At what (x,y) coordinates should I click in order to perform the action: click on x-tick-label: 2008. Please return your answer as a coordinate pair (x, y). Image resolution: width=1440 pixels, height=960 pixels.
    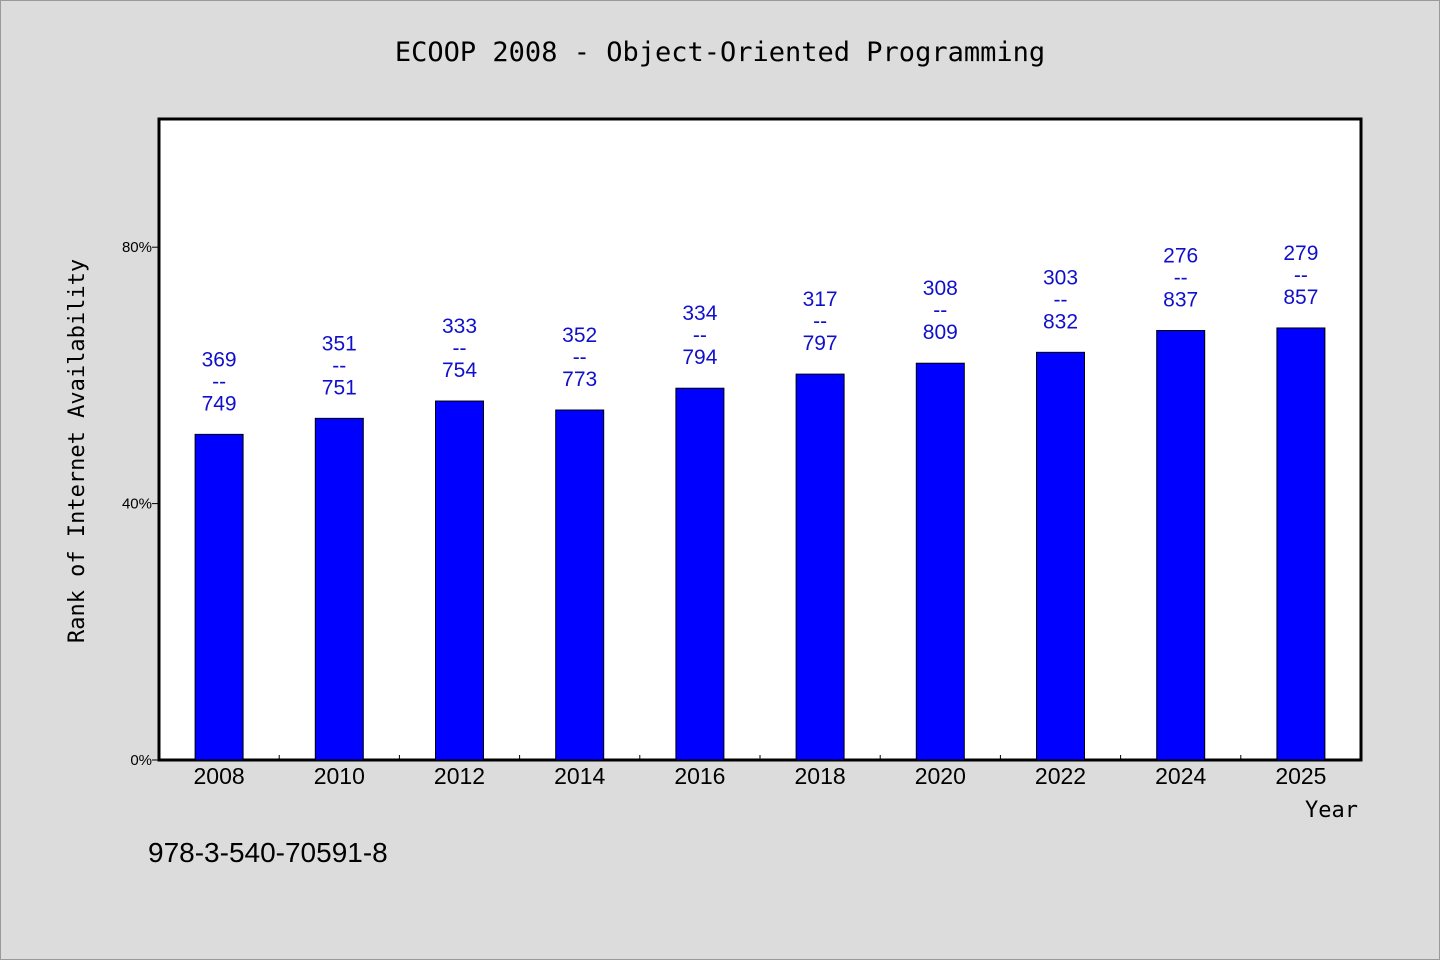
    Looking at the image, I should click on (219, 776).